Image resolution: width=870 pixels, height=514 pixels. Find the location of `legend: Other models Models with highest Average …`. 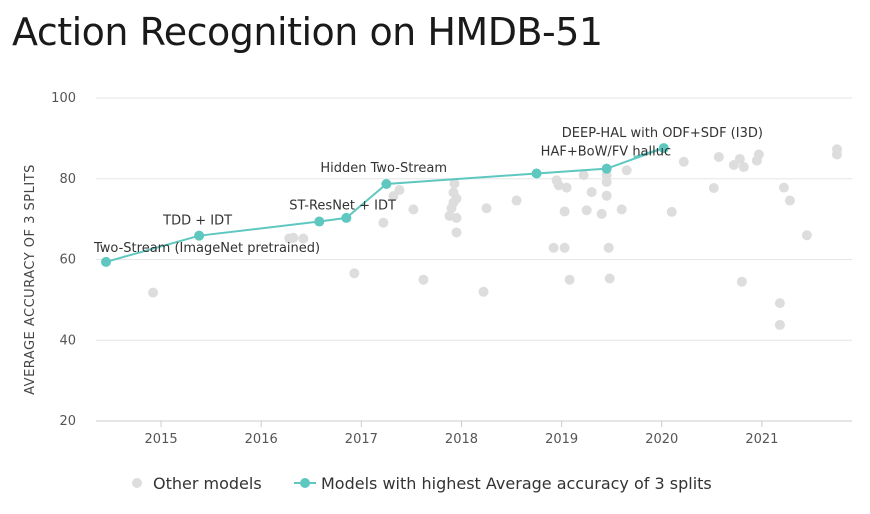

legend: Other models Models with highest Average … is located at coordinates (422, 483).